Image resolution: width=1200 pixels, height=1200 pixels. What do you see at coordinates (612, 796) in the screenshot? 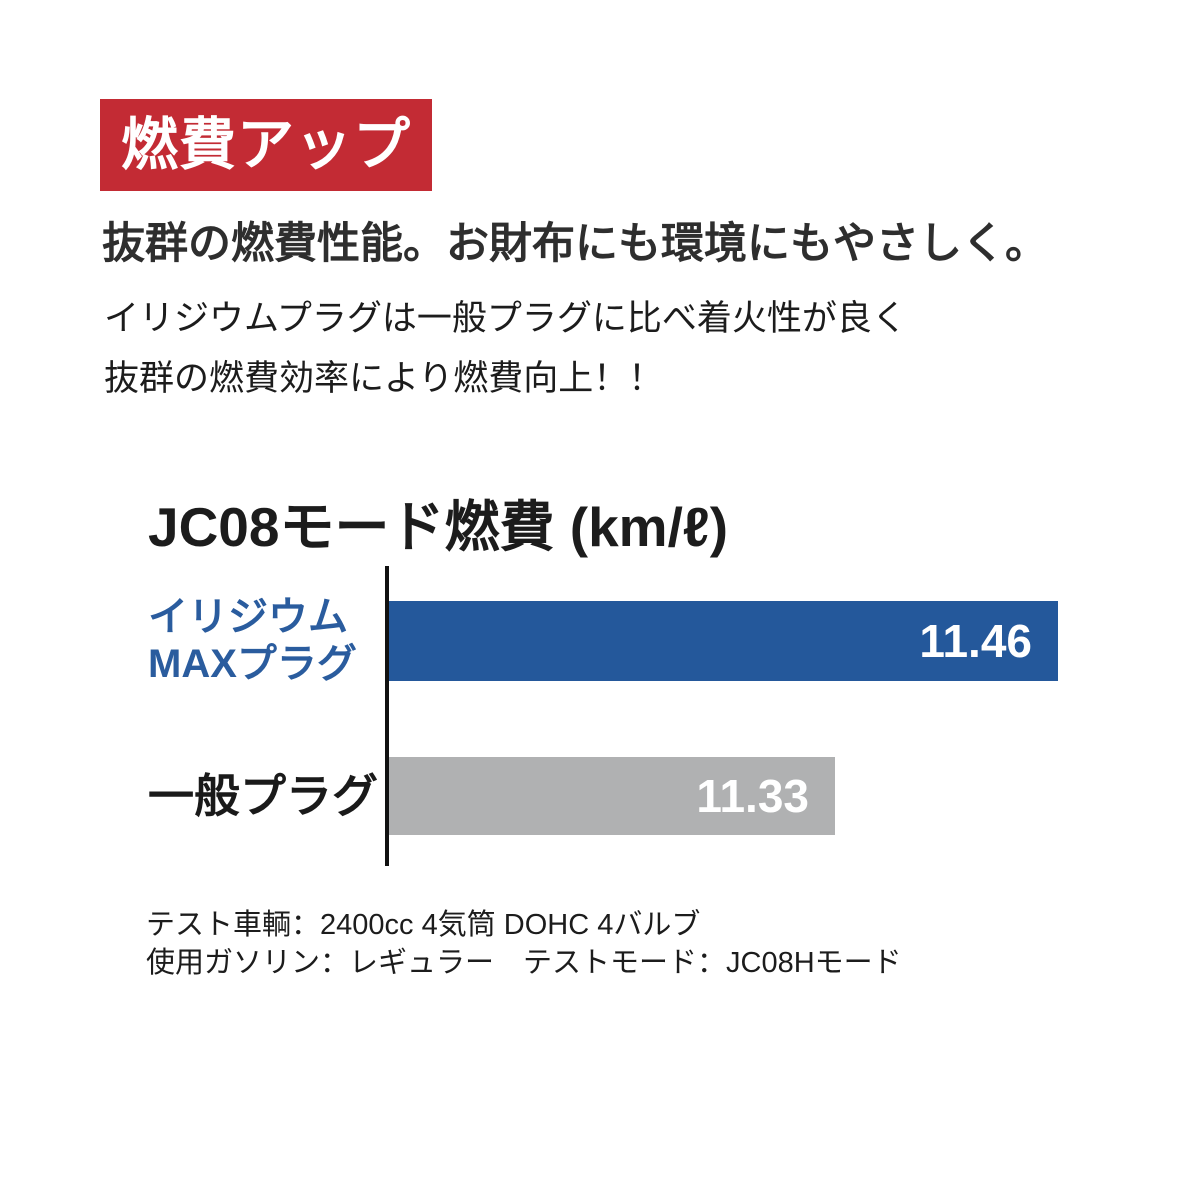
I see `bar-normal-plug: 11.33` at bounding box center [612, 796].